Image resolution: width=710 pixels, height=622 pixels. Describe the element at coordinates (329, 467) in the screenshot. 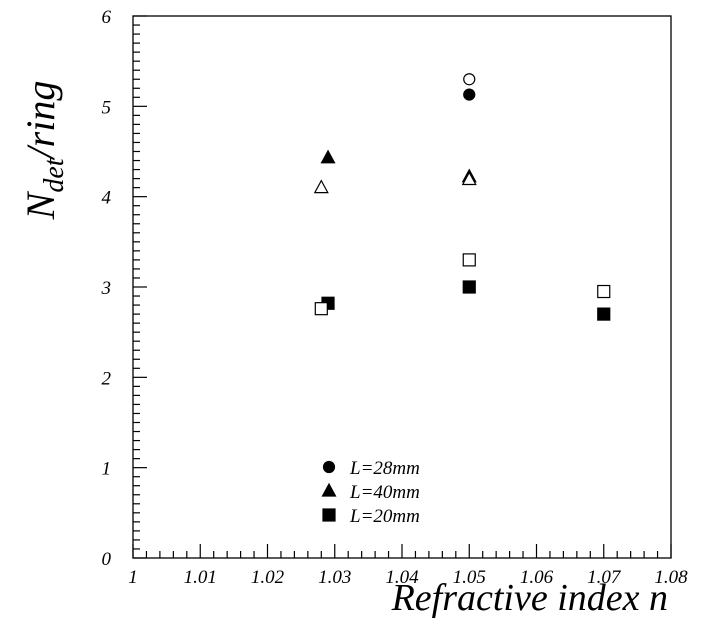

I see `legend-marker-circle` at that location.